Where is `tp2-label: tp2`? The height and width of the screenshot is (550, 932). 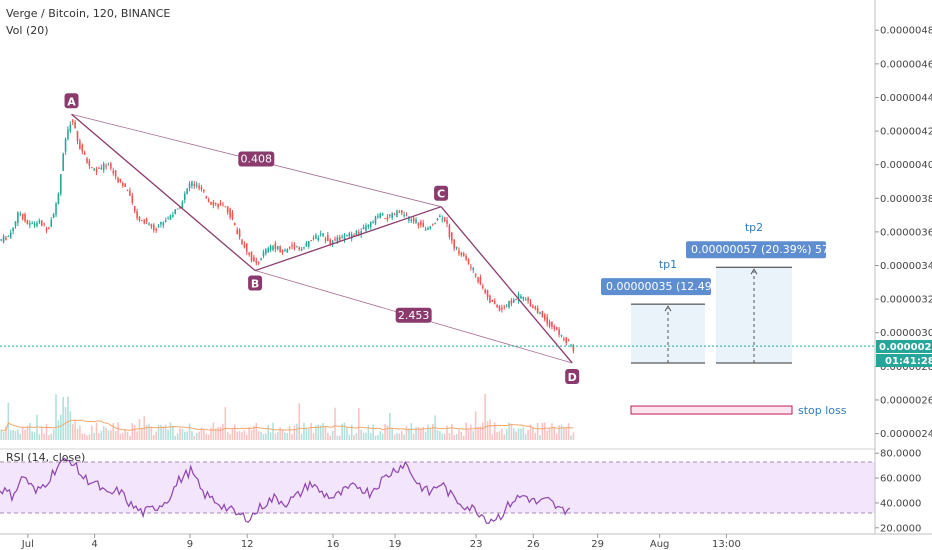
tp2-label: tp2 is located at coordinates (754, 227).